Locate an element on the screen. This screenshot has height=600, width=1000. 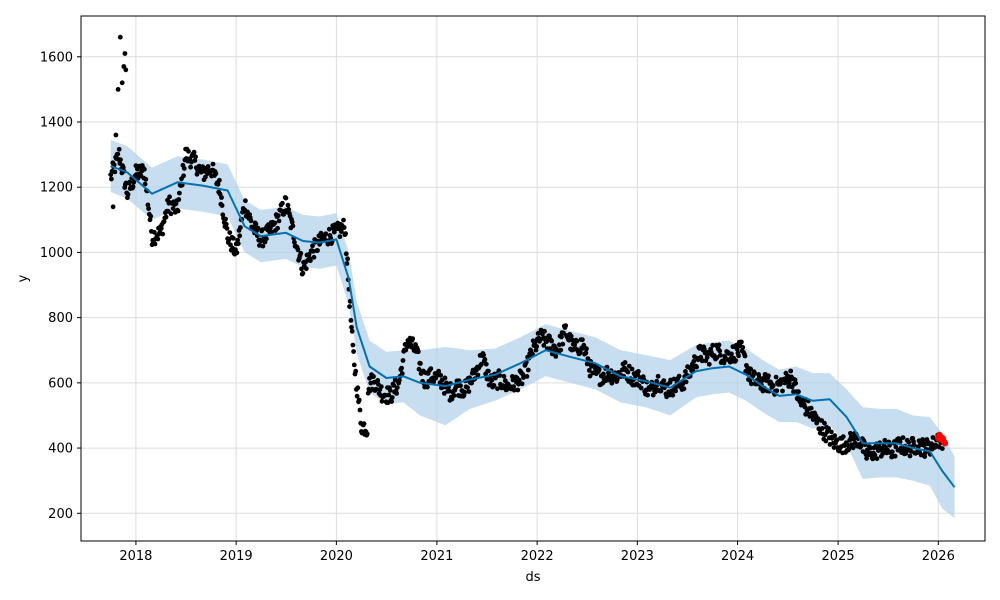
y-tick-label: 200 is located at coordinates (60, 514).